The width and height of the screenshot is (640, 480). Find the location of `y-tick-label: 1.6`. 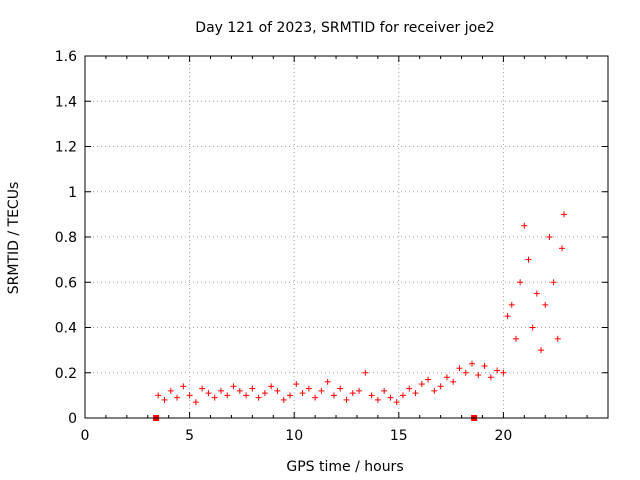

y-tick-label: 1.6 is located at coordinates (66, 57).